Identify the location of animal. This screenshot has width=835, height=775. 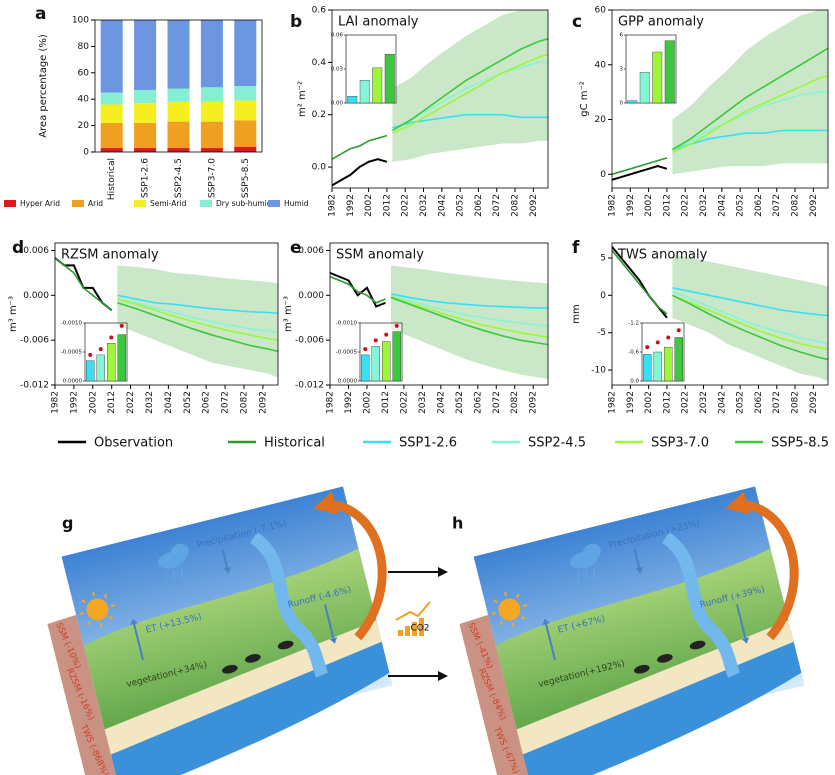
(665, 658).